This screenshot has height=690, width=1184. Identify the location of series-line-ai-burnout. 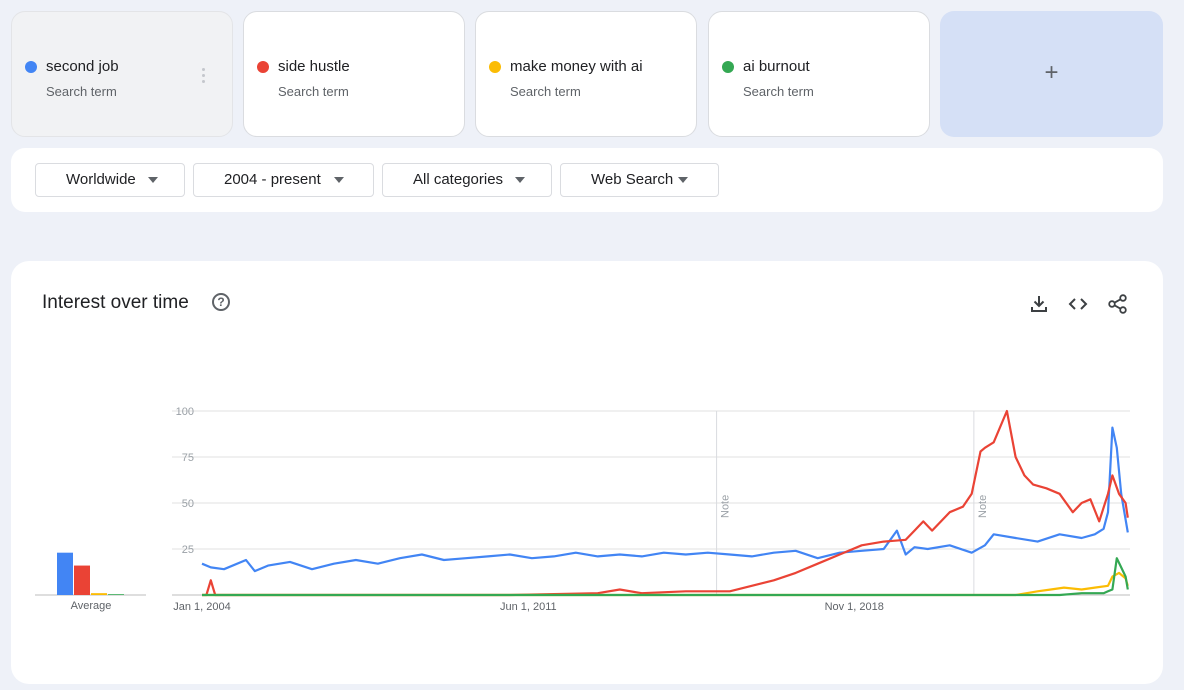
(665, 577).